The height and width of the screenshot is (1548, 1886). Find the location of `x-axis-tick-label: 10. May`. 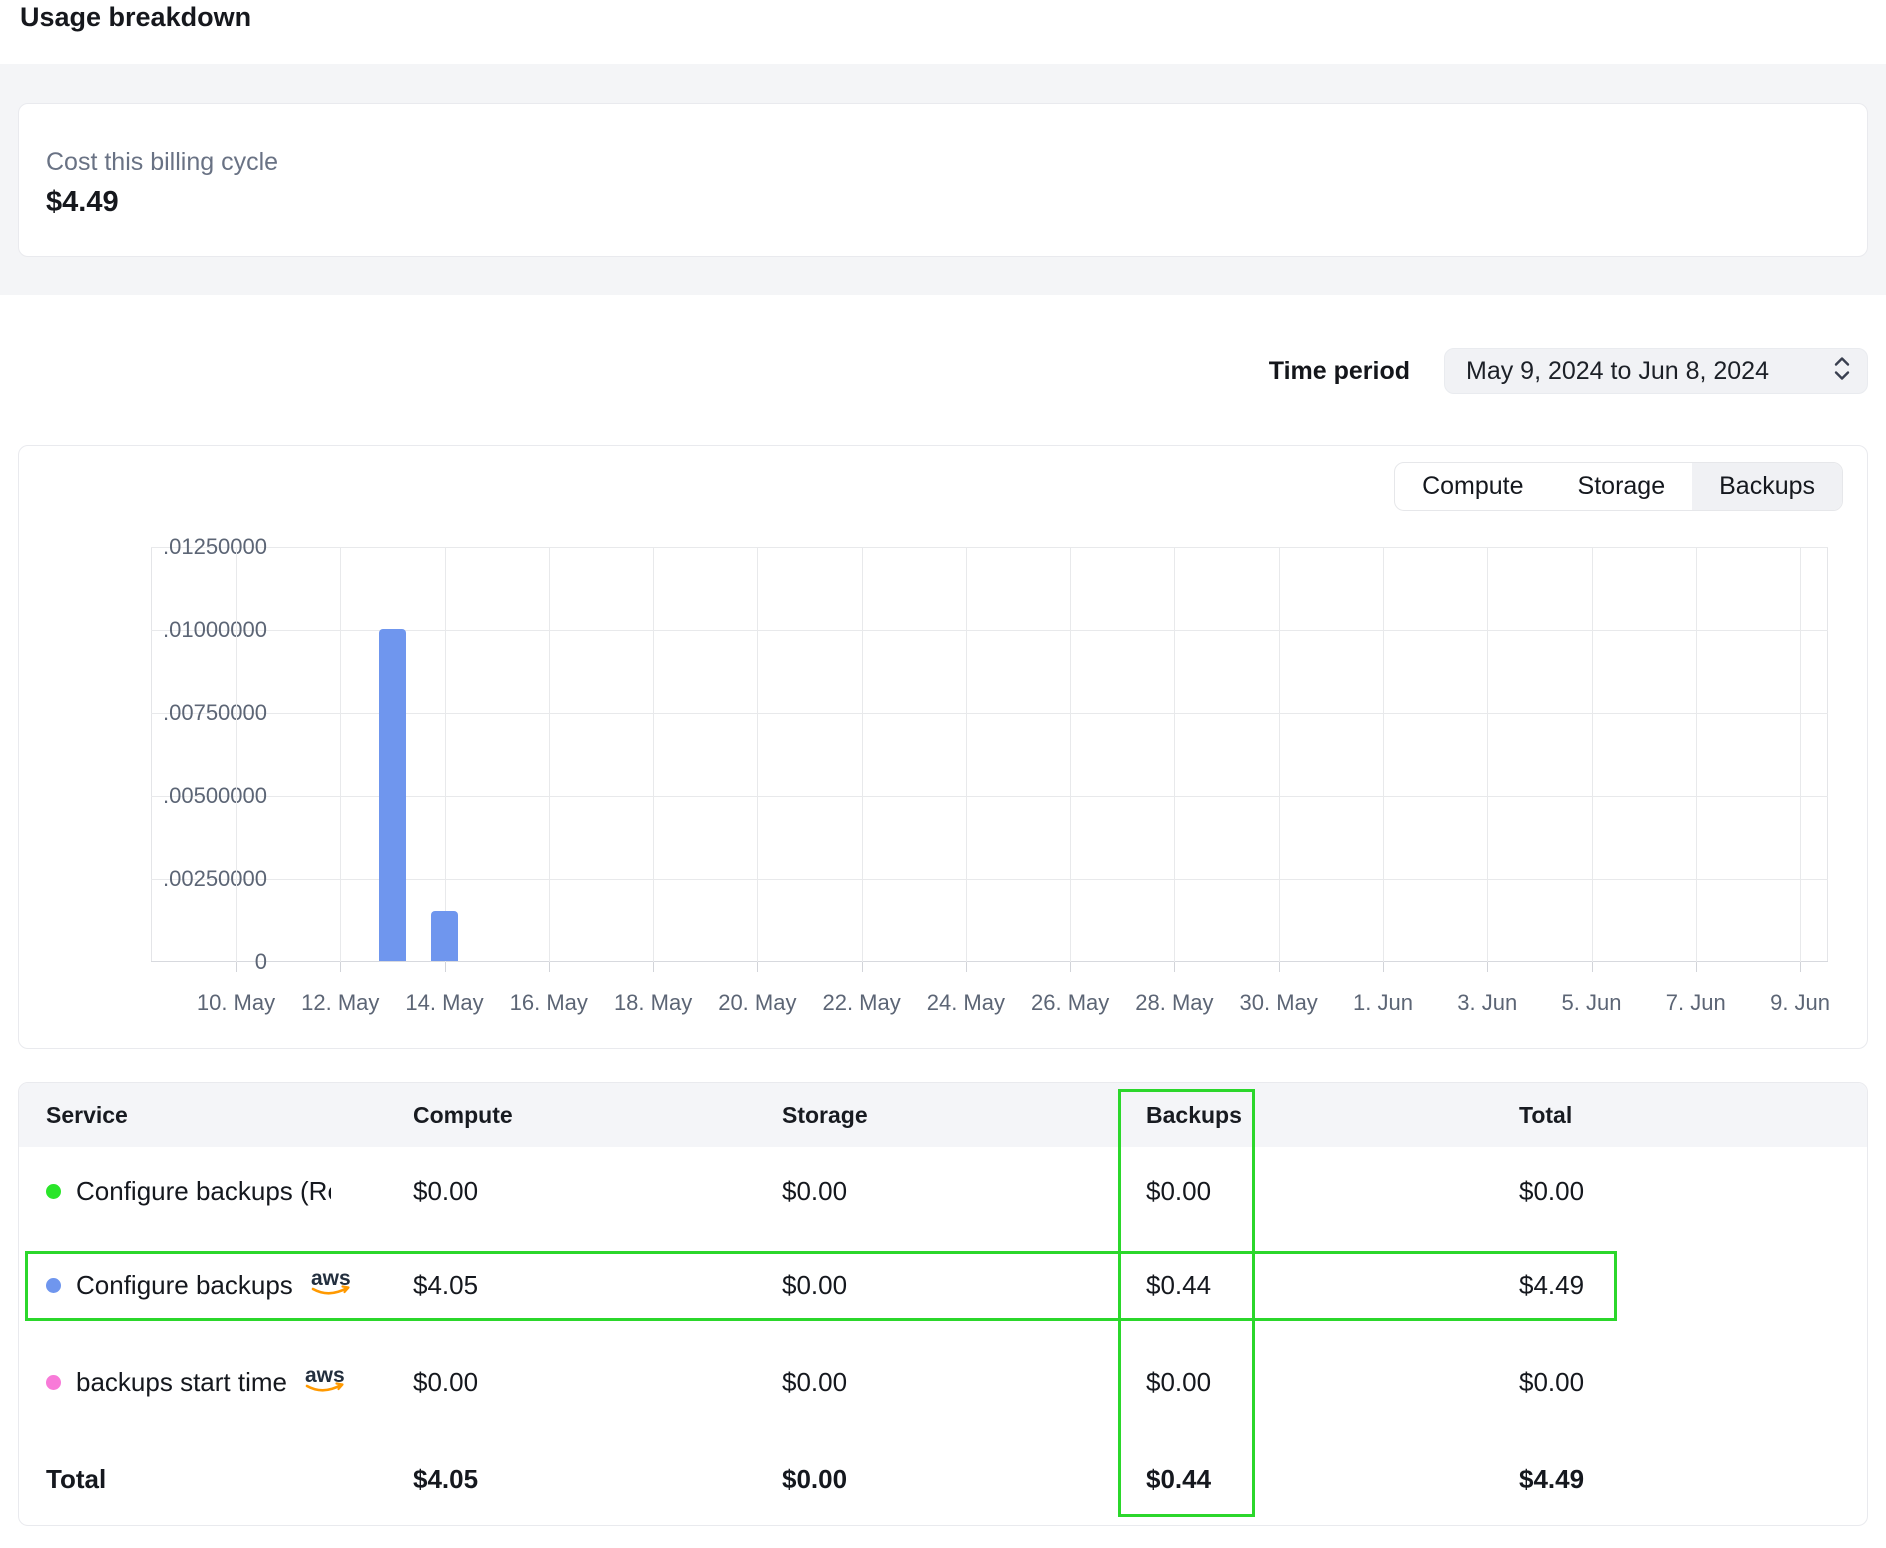

x-axis-tick-label: 10. May is located at coordinates (236, 1002).